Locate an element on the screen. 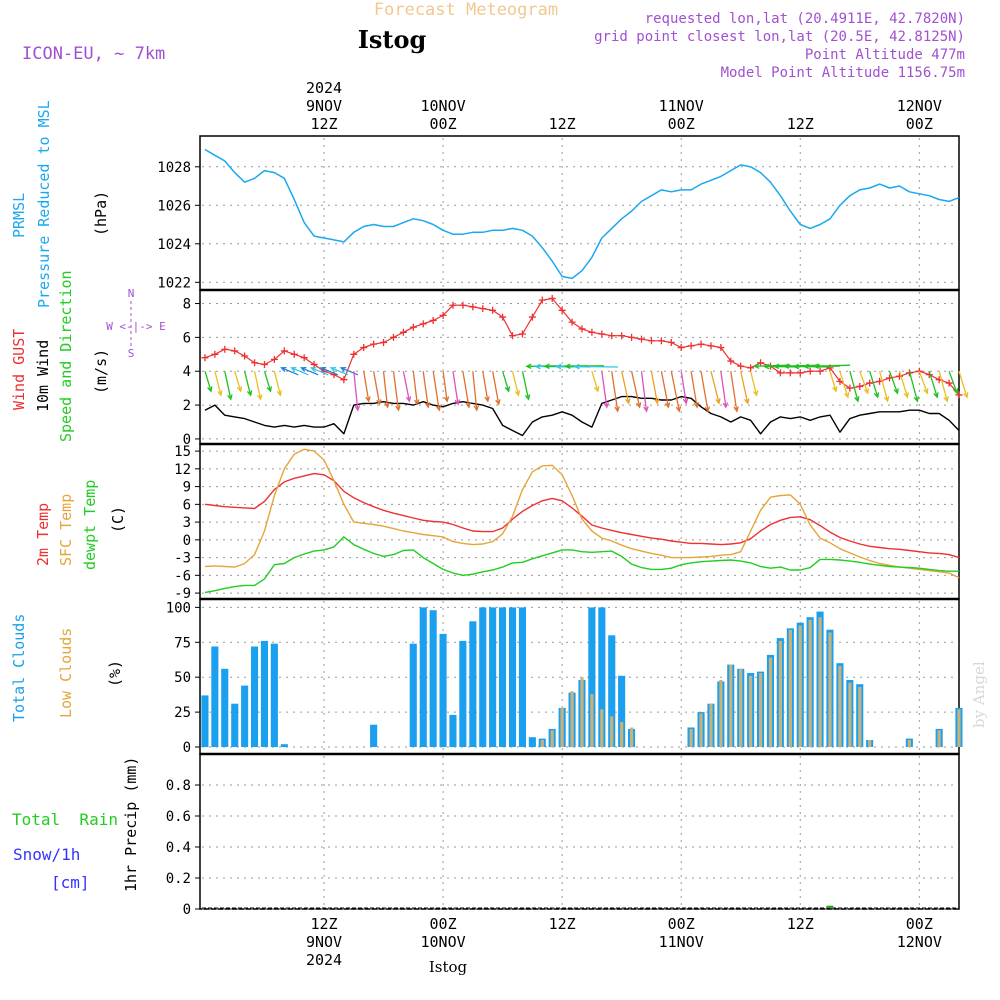 The image size is (1000, 1000). precip-ytick-label: 0.4 is located at coordinates (178, 848).